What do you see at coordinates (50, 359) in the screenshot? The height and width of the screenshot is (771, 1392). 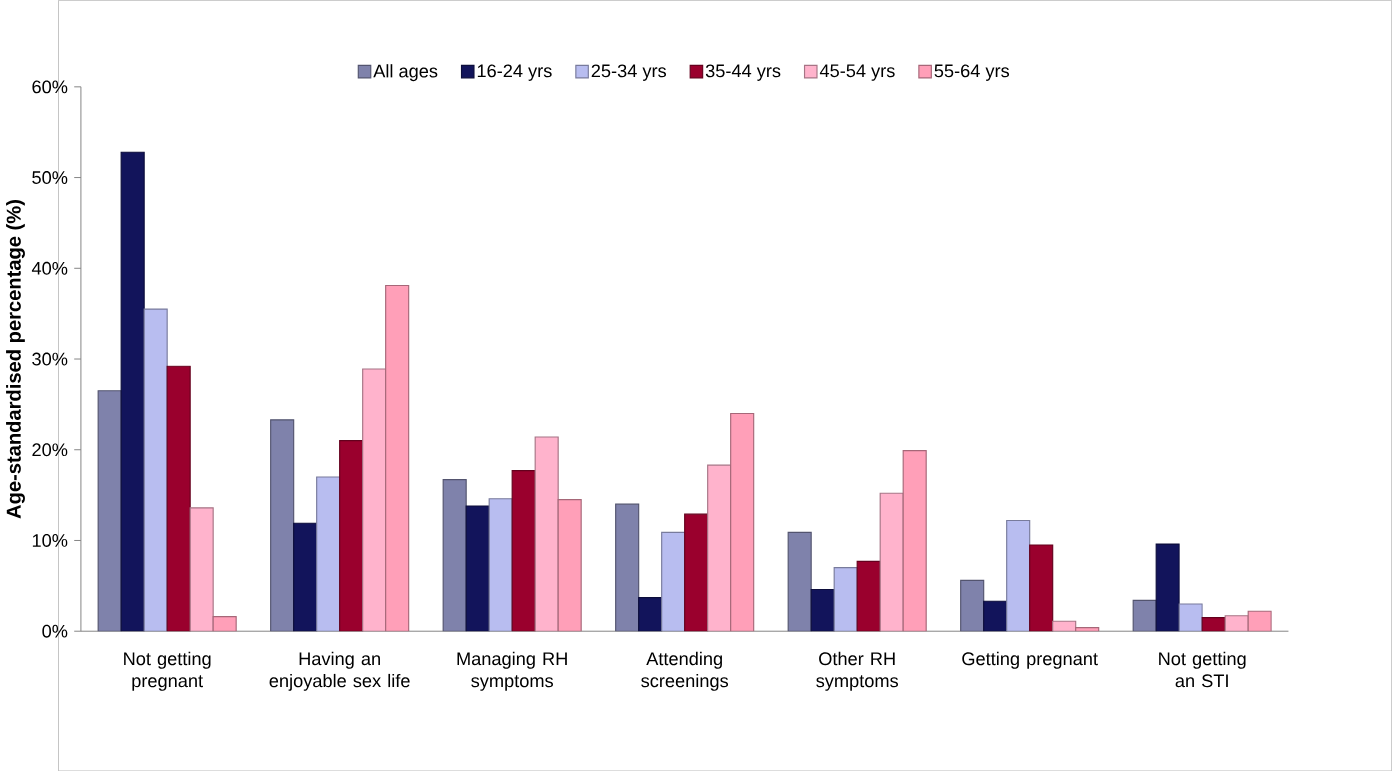 I see `y-tick-label: 30%` at bounding box center [50, 359].